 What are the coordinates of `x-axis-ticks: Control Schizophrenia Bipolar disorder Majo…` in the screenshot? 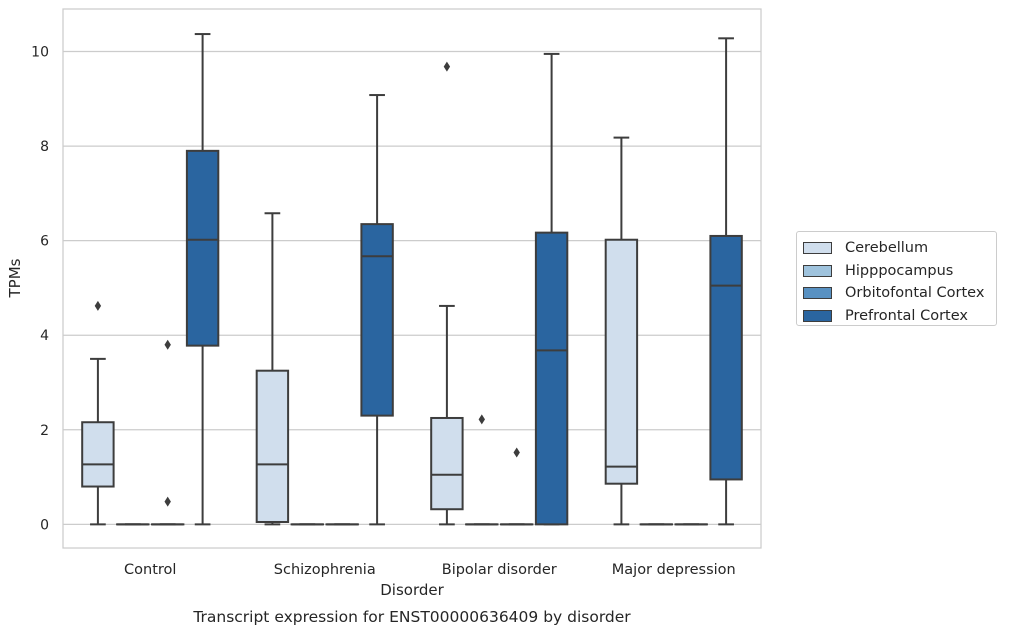 It's located at (430, 570).